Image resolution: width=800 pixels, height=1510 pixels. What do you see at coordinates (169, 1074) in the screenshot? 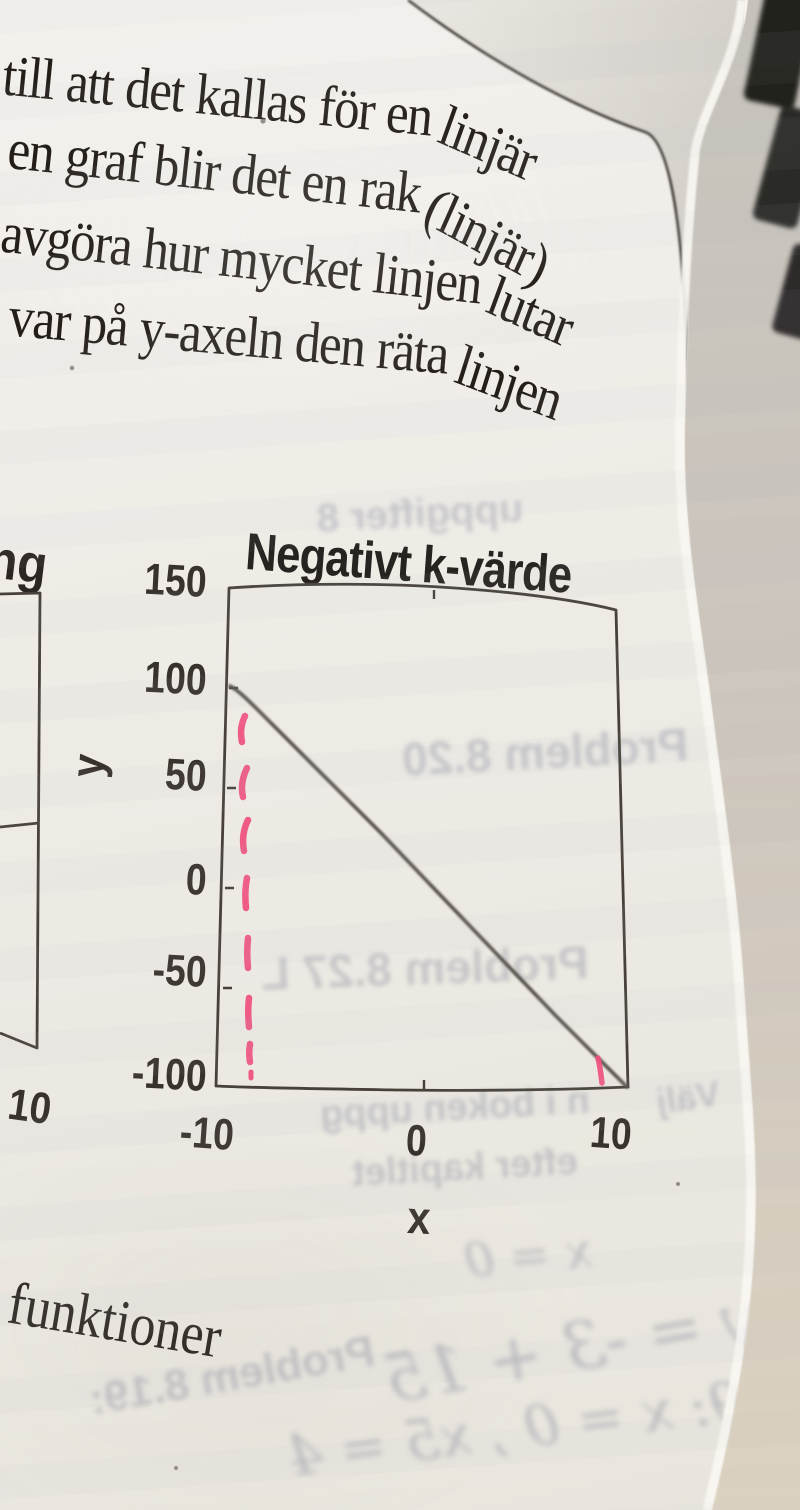
I see `y-tick-neg100: -100` at bounding box center [169, 1074].